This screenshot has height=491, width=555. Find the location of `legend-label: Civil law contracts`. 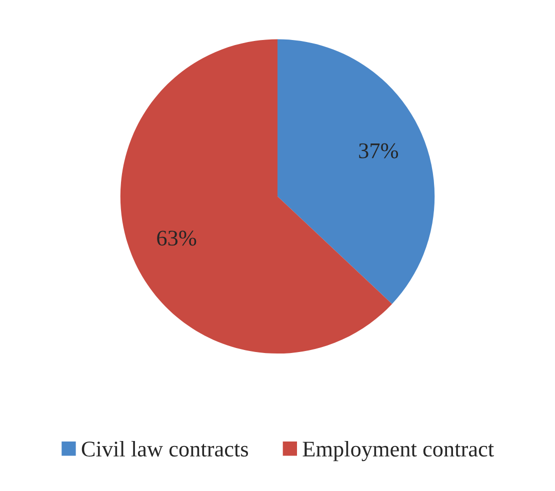

legend-label: Civil law contracts is located at coordinates (165, 448).